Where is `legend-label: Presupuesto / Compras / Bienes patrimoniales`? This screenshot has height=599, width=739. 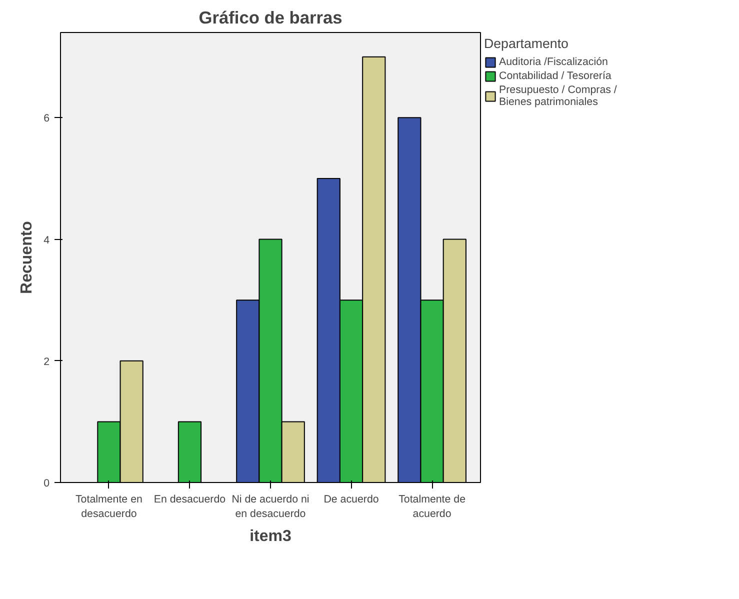
legend-label: Presupuesto / Compras / Bienes patrimoniales is located at coordinates (558, 96).